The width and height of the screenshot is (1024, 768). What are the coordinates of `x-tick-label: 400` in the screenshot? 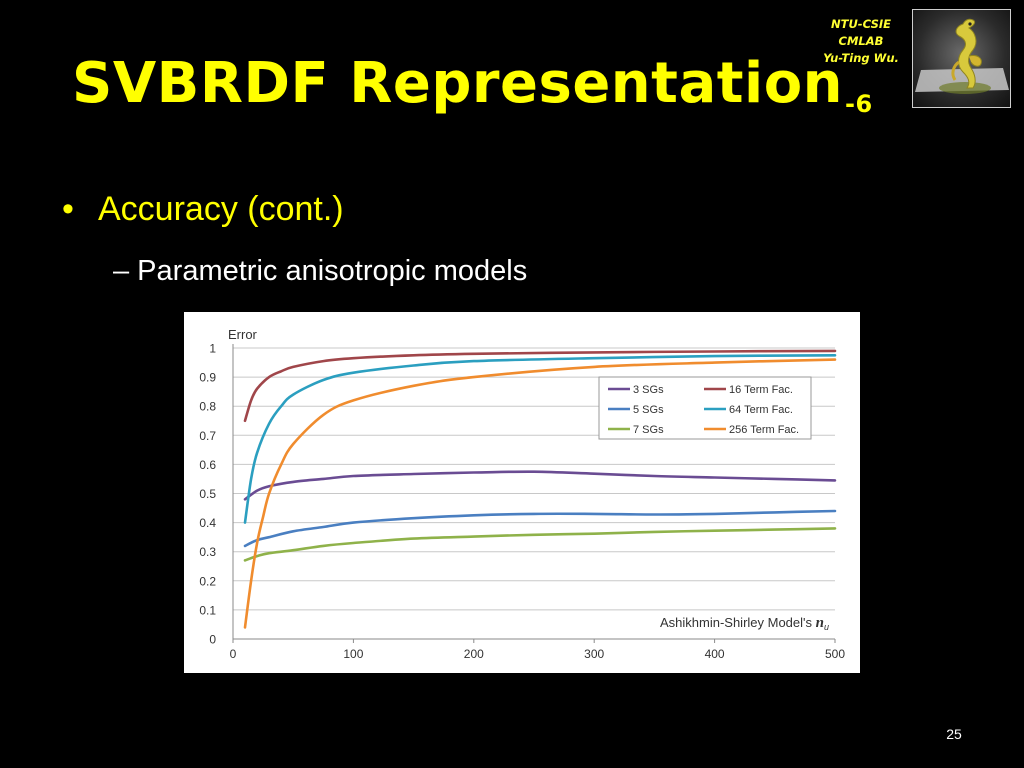 It's located at (715, 654).